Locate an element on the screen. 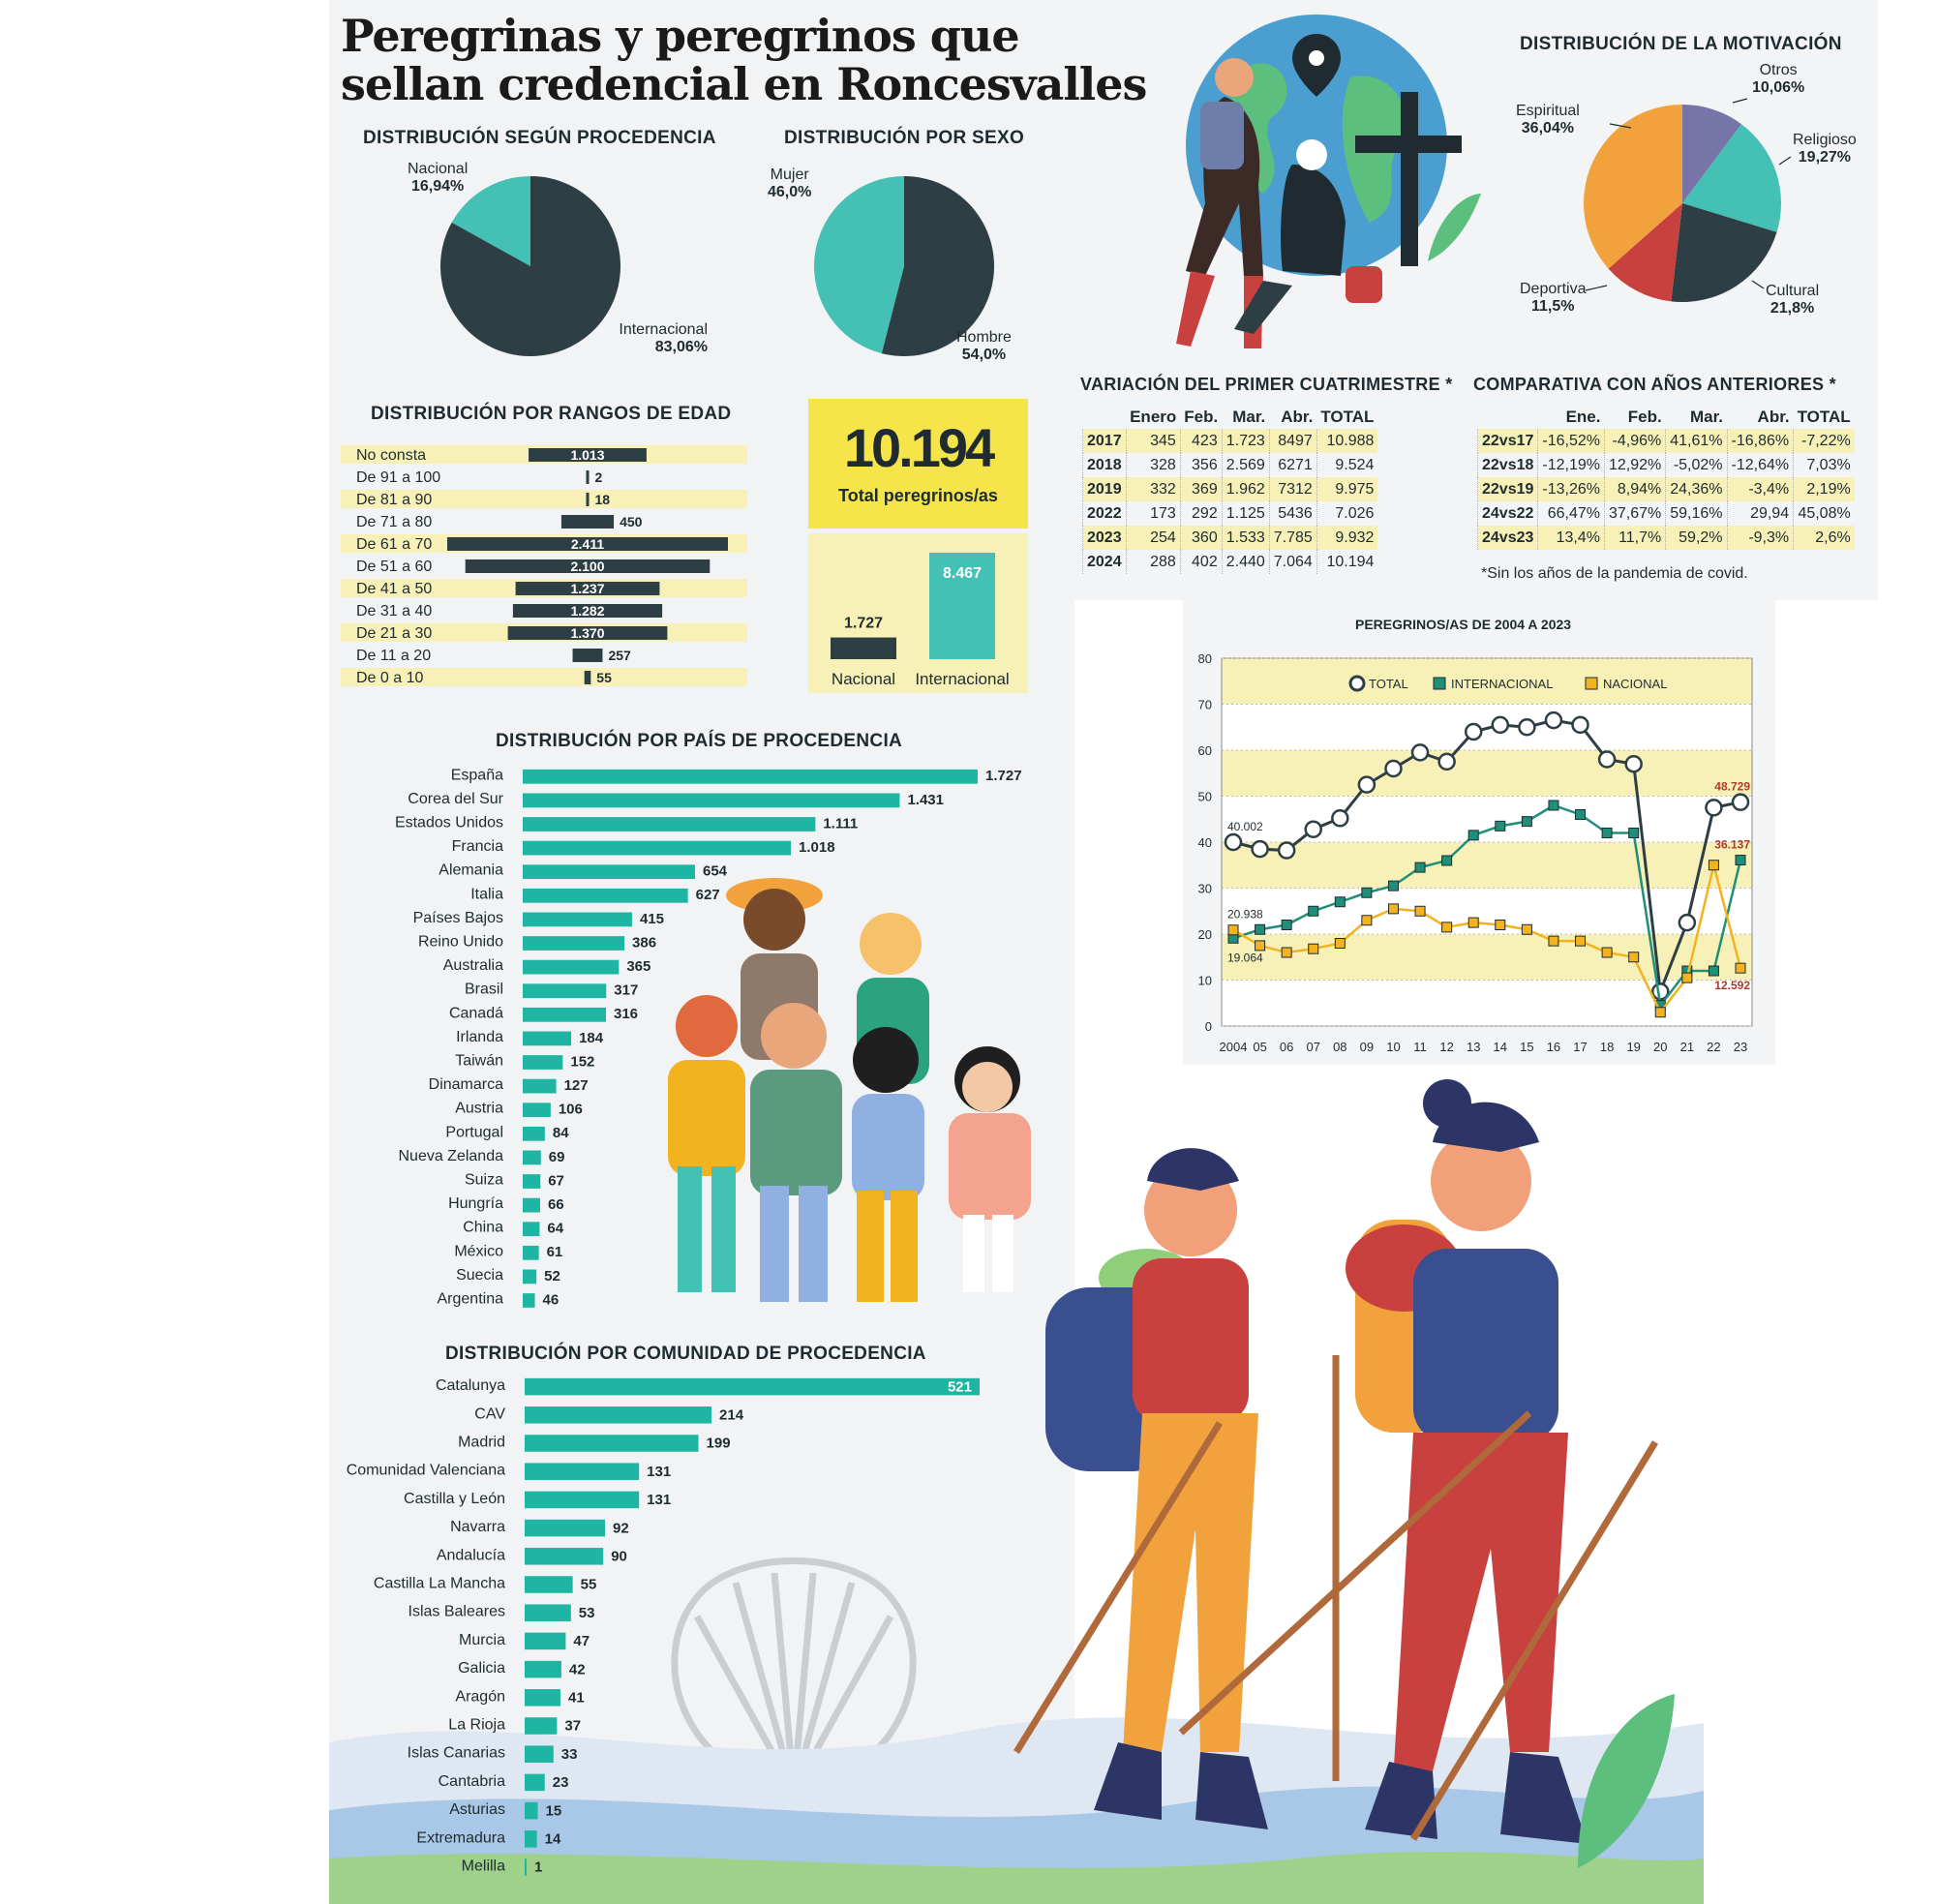 The height and width of the screenshot is (1904, 1936). title-line-2: sellan credencial en Roncesvalles is located at coordinates (744, 84).